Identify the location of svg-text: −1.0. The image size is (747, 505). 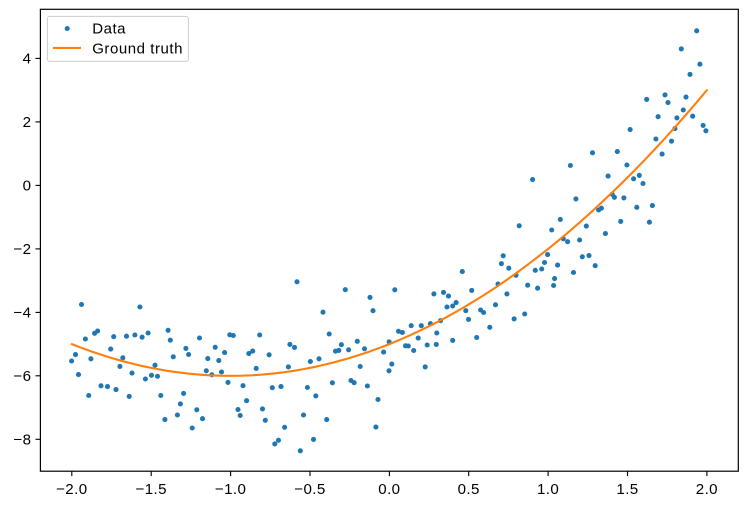
(230, 489).